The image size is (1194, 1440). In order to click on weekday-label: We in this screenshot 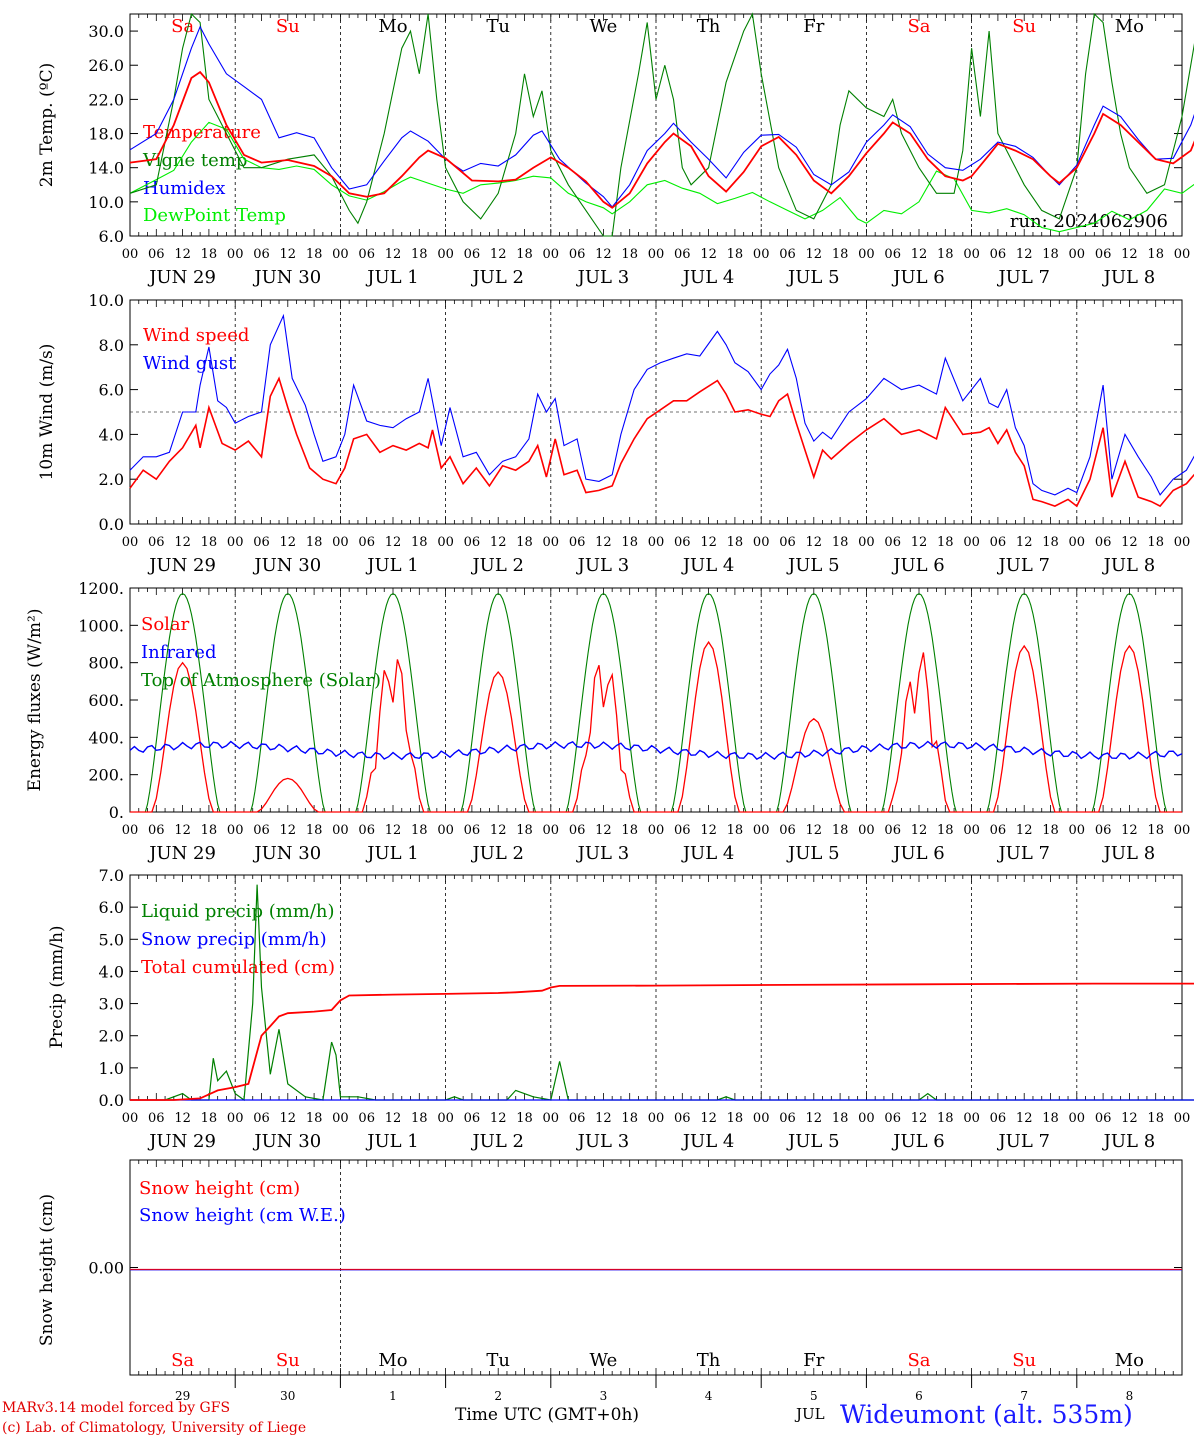, I will do `click(604, 26)`.